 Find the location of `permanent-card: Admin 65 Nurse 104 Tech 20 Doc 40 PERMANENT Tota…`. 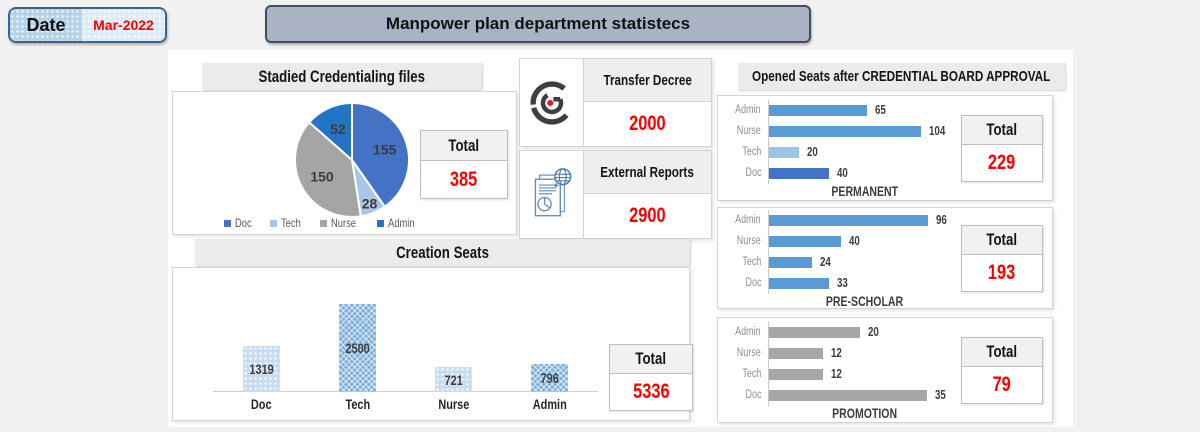

permanent-card: Admin 65 Nurse 104 Tech 20 Doc 40 PERMANENT Tota… is located at coordinates (885, 148).